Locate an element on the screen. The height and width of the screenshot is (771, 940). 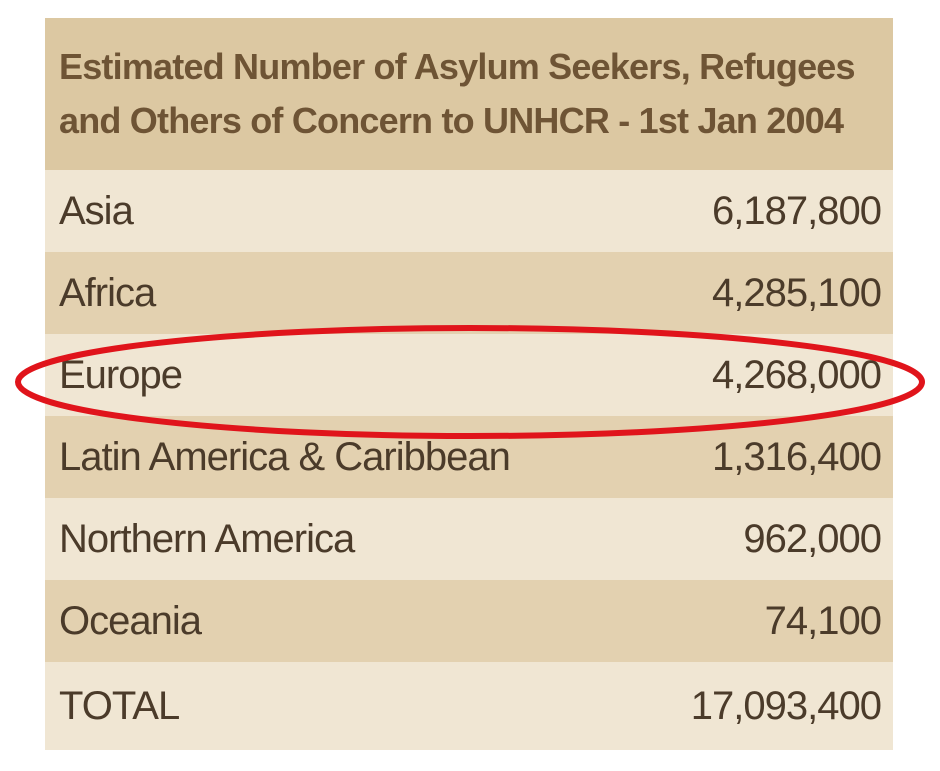
region-label: Northern America is located at coordinates (207, 538).